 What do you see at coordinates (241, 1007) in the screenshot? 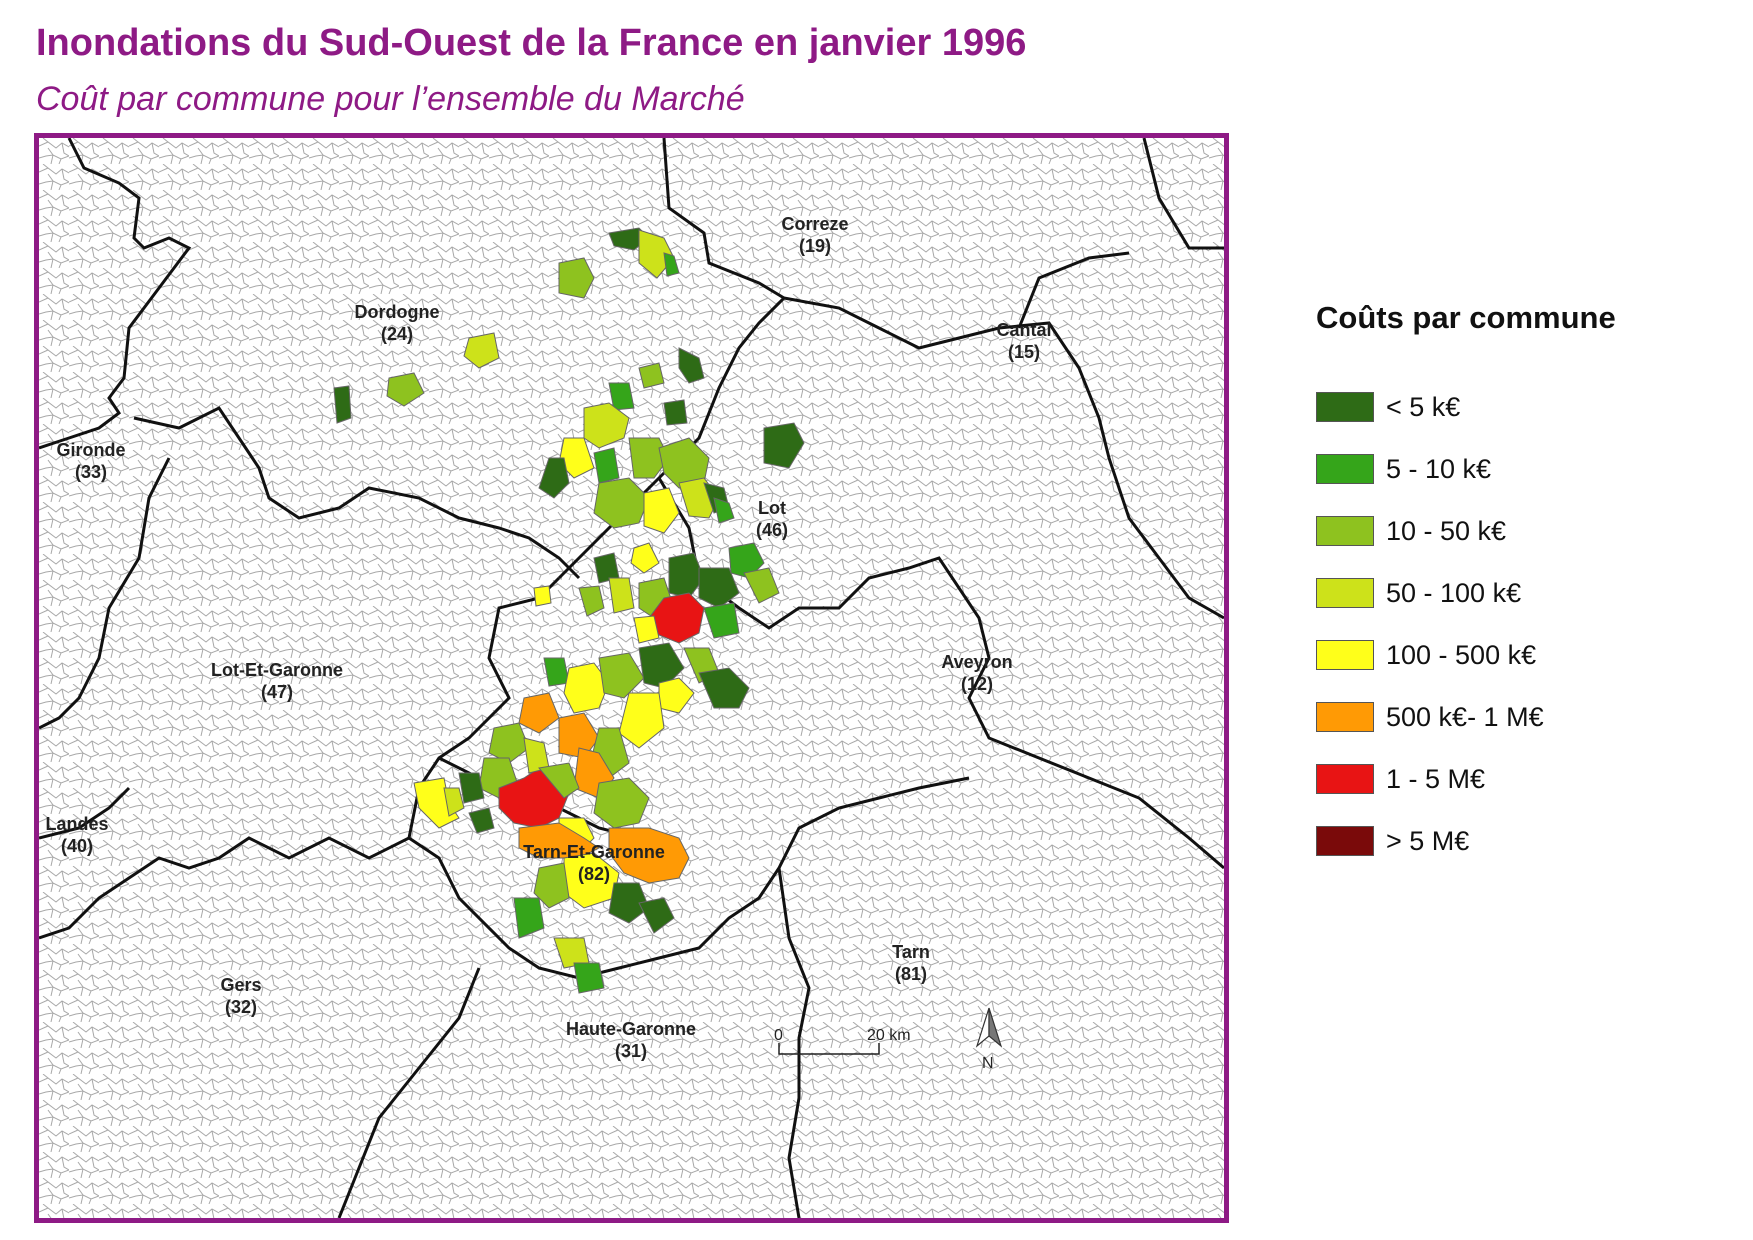
I see `dept-code: (32)` at bounding box center [241, 1007].